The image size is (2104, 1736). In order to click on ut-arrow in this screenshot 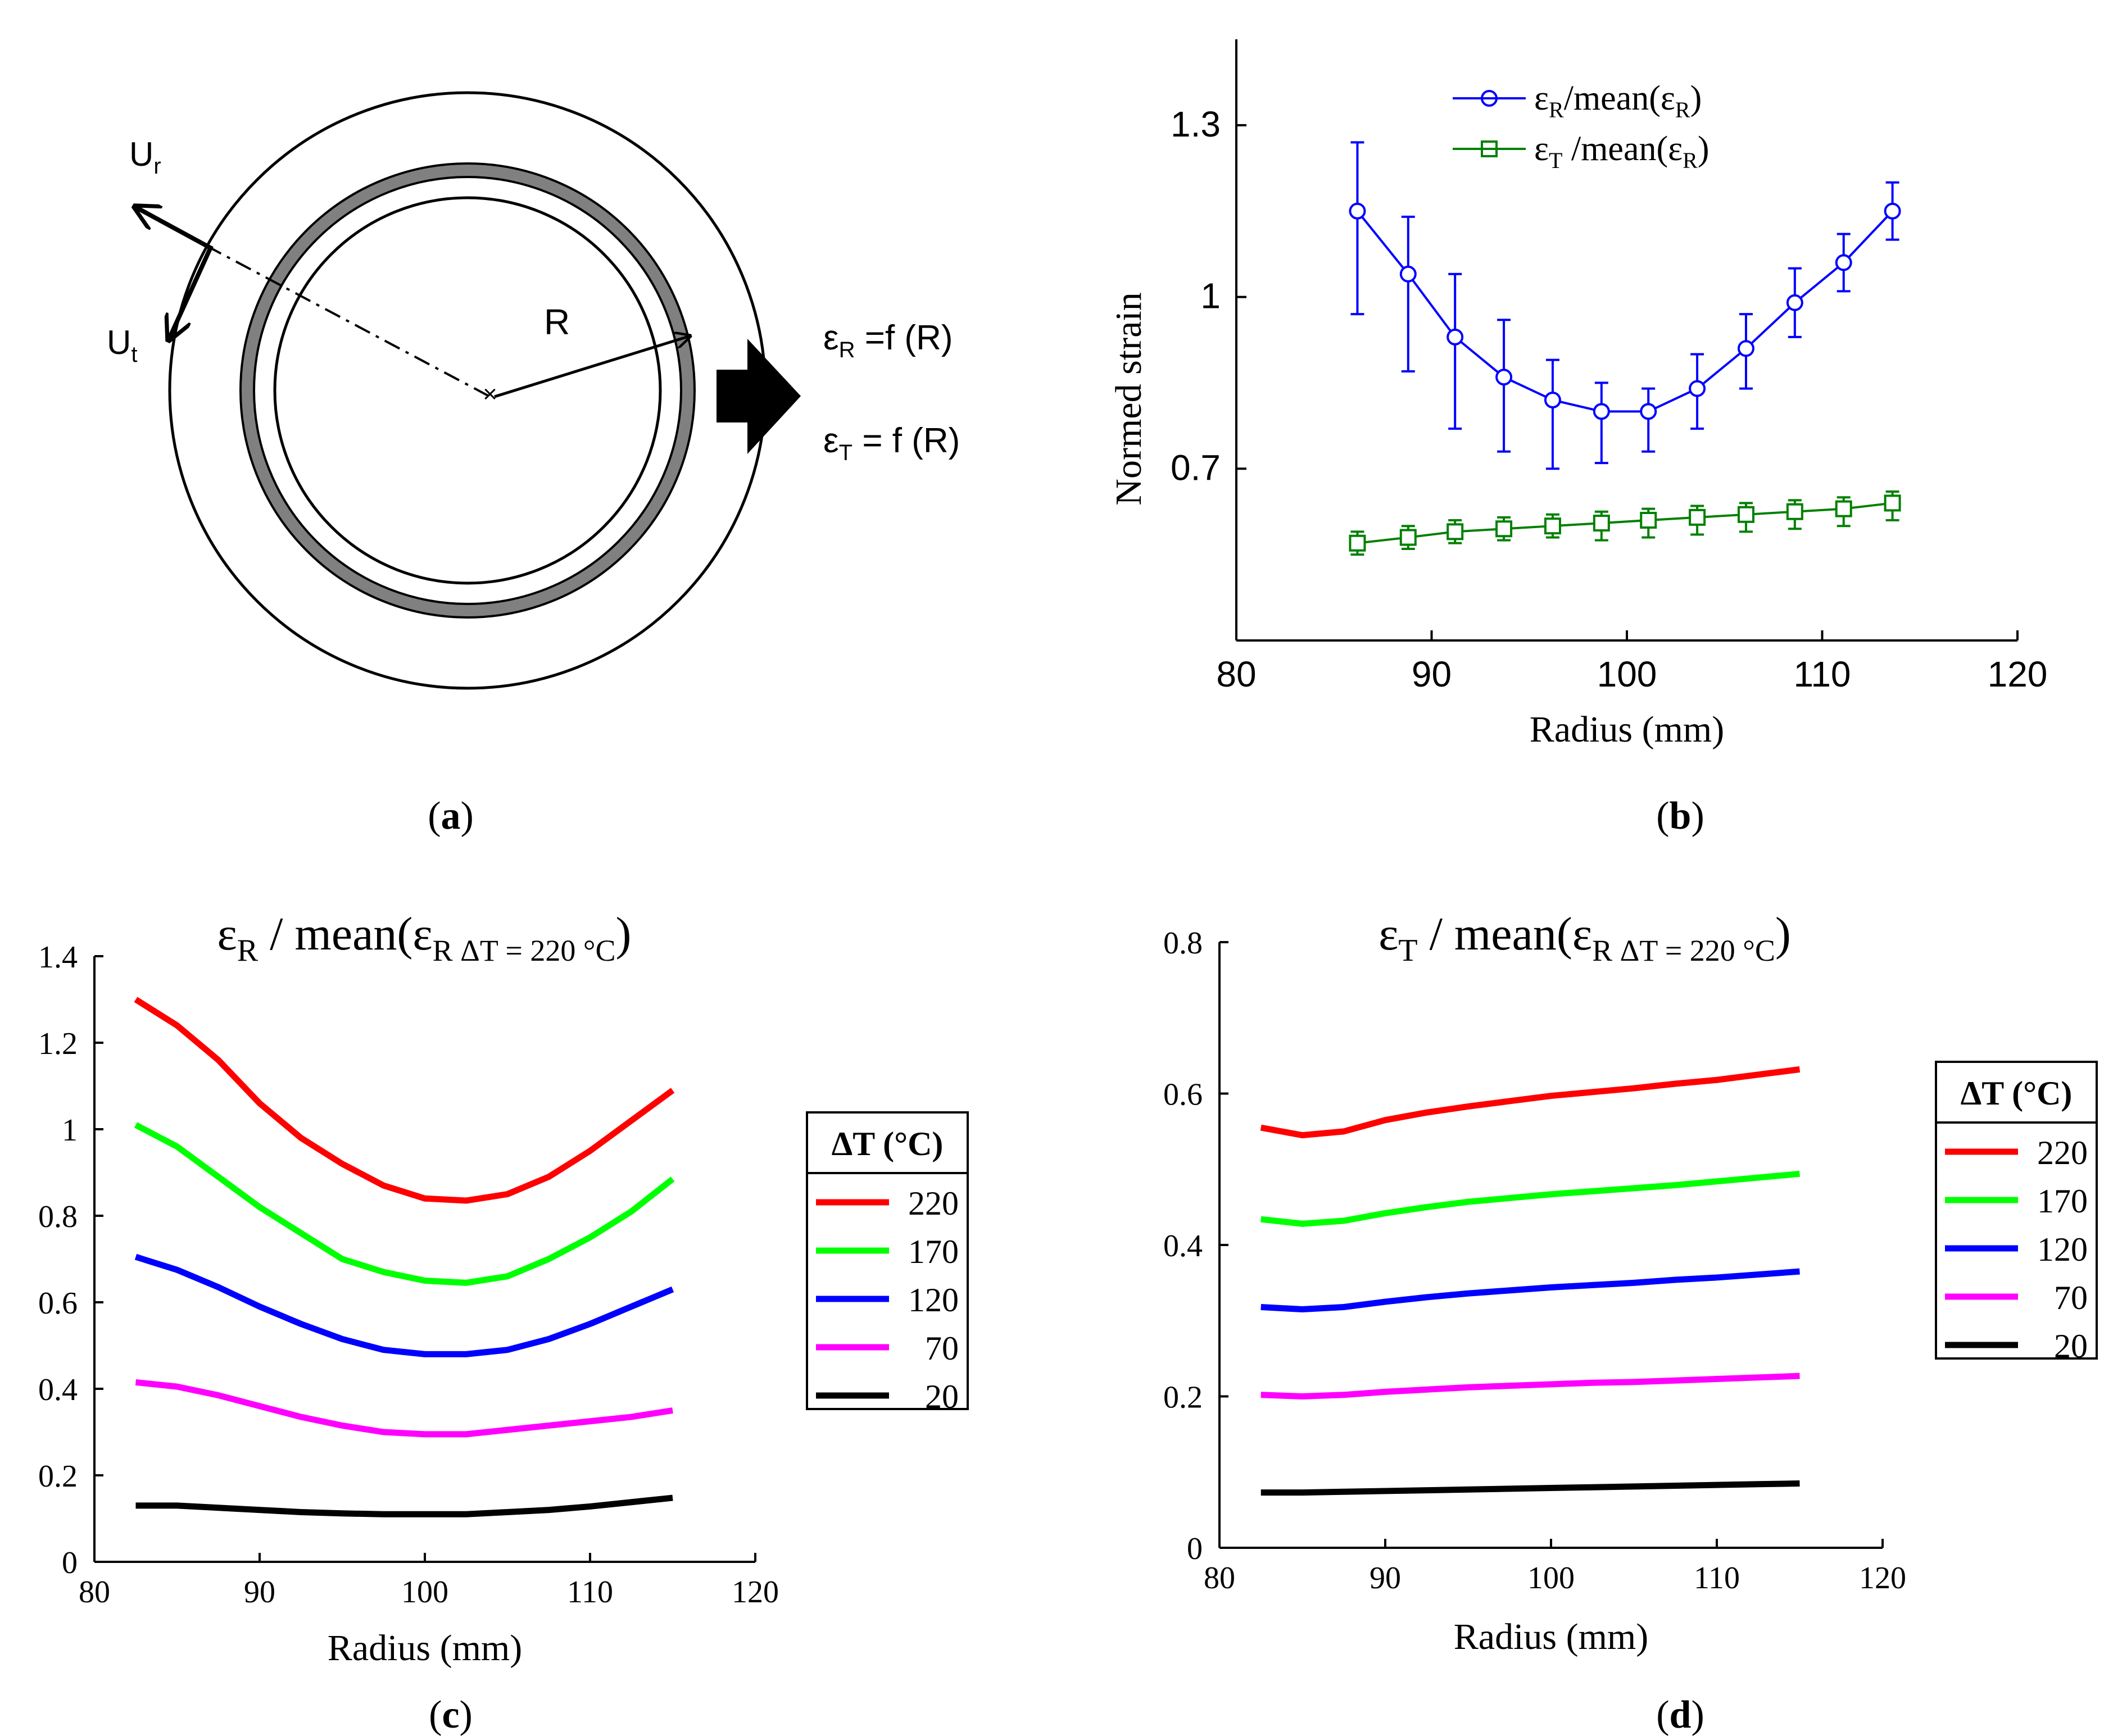, I will do `click(191, 292)`.